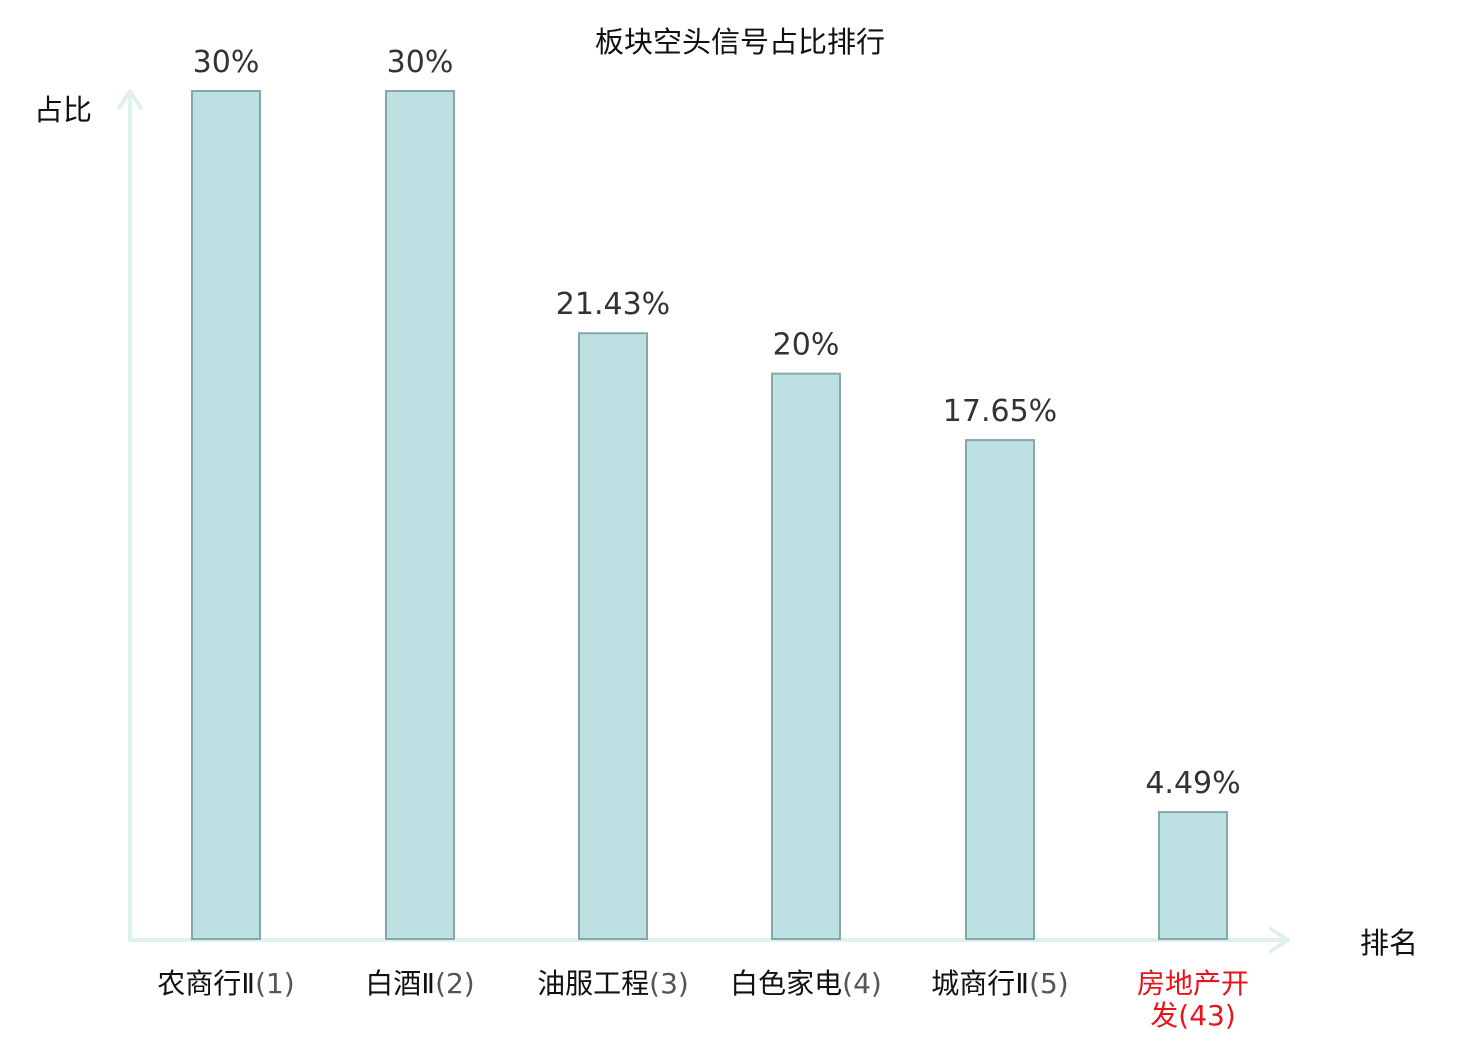  What do you see at coordinates (1192, 783) in the screenshot?
I see `bar-value-label: 4.49%` at bounding box center [1192, 783].